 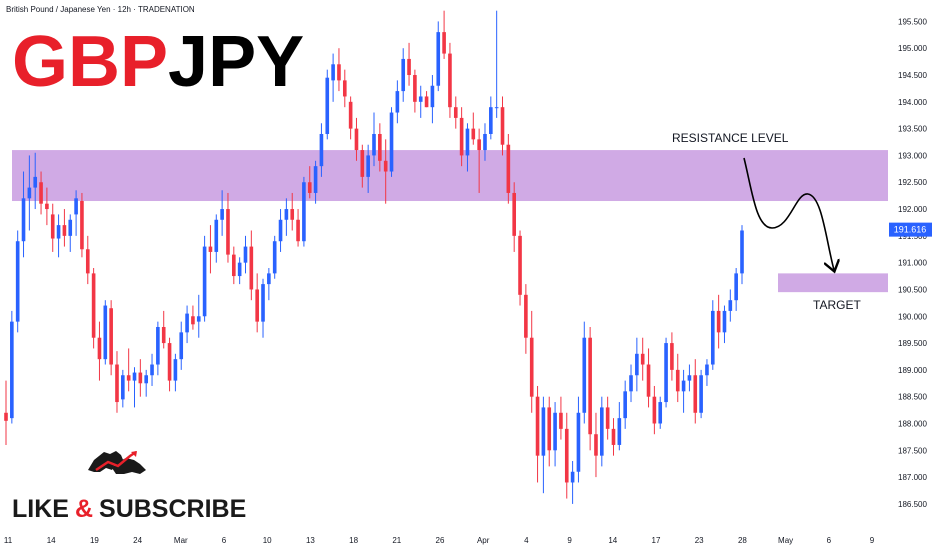 I want to click on subscribe-word: SUBSCRIBE, so click(x=172, y=509).